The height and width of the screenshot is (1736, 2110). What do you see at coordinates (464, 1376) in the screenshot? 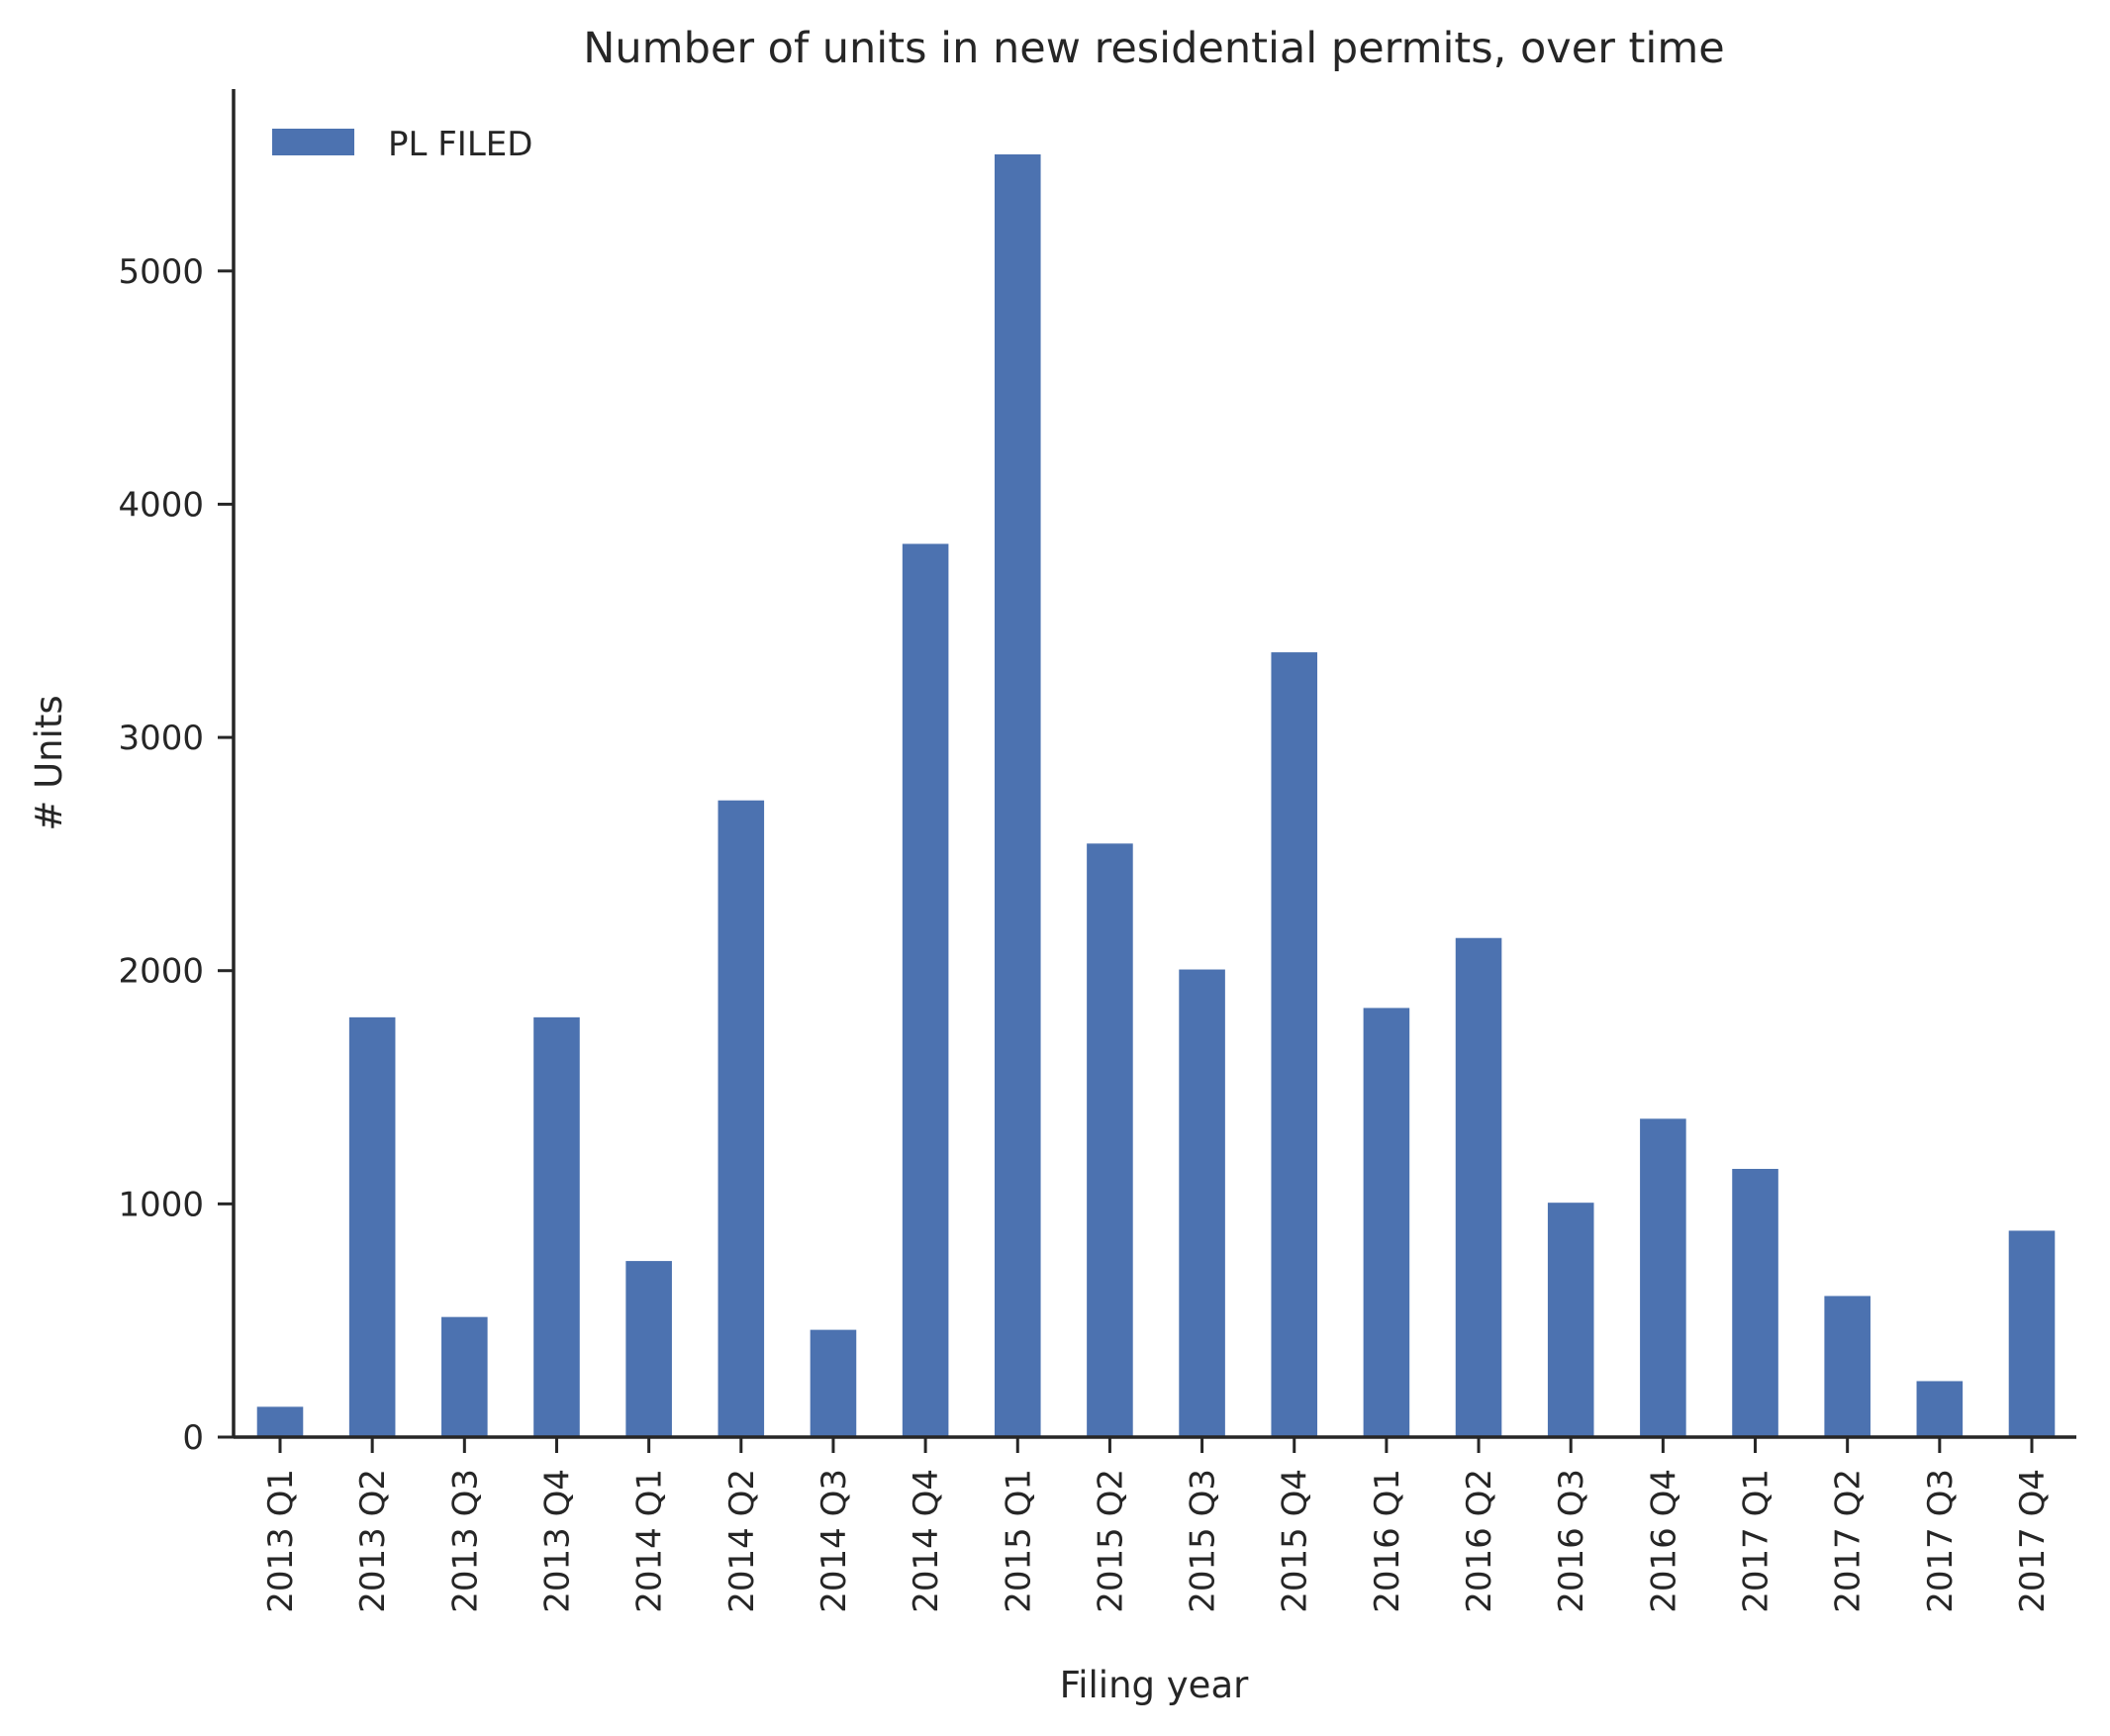
I see `bar-2013-q3` at bounding box center [464, 1376].